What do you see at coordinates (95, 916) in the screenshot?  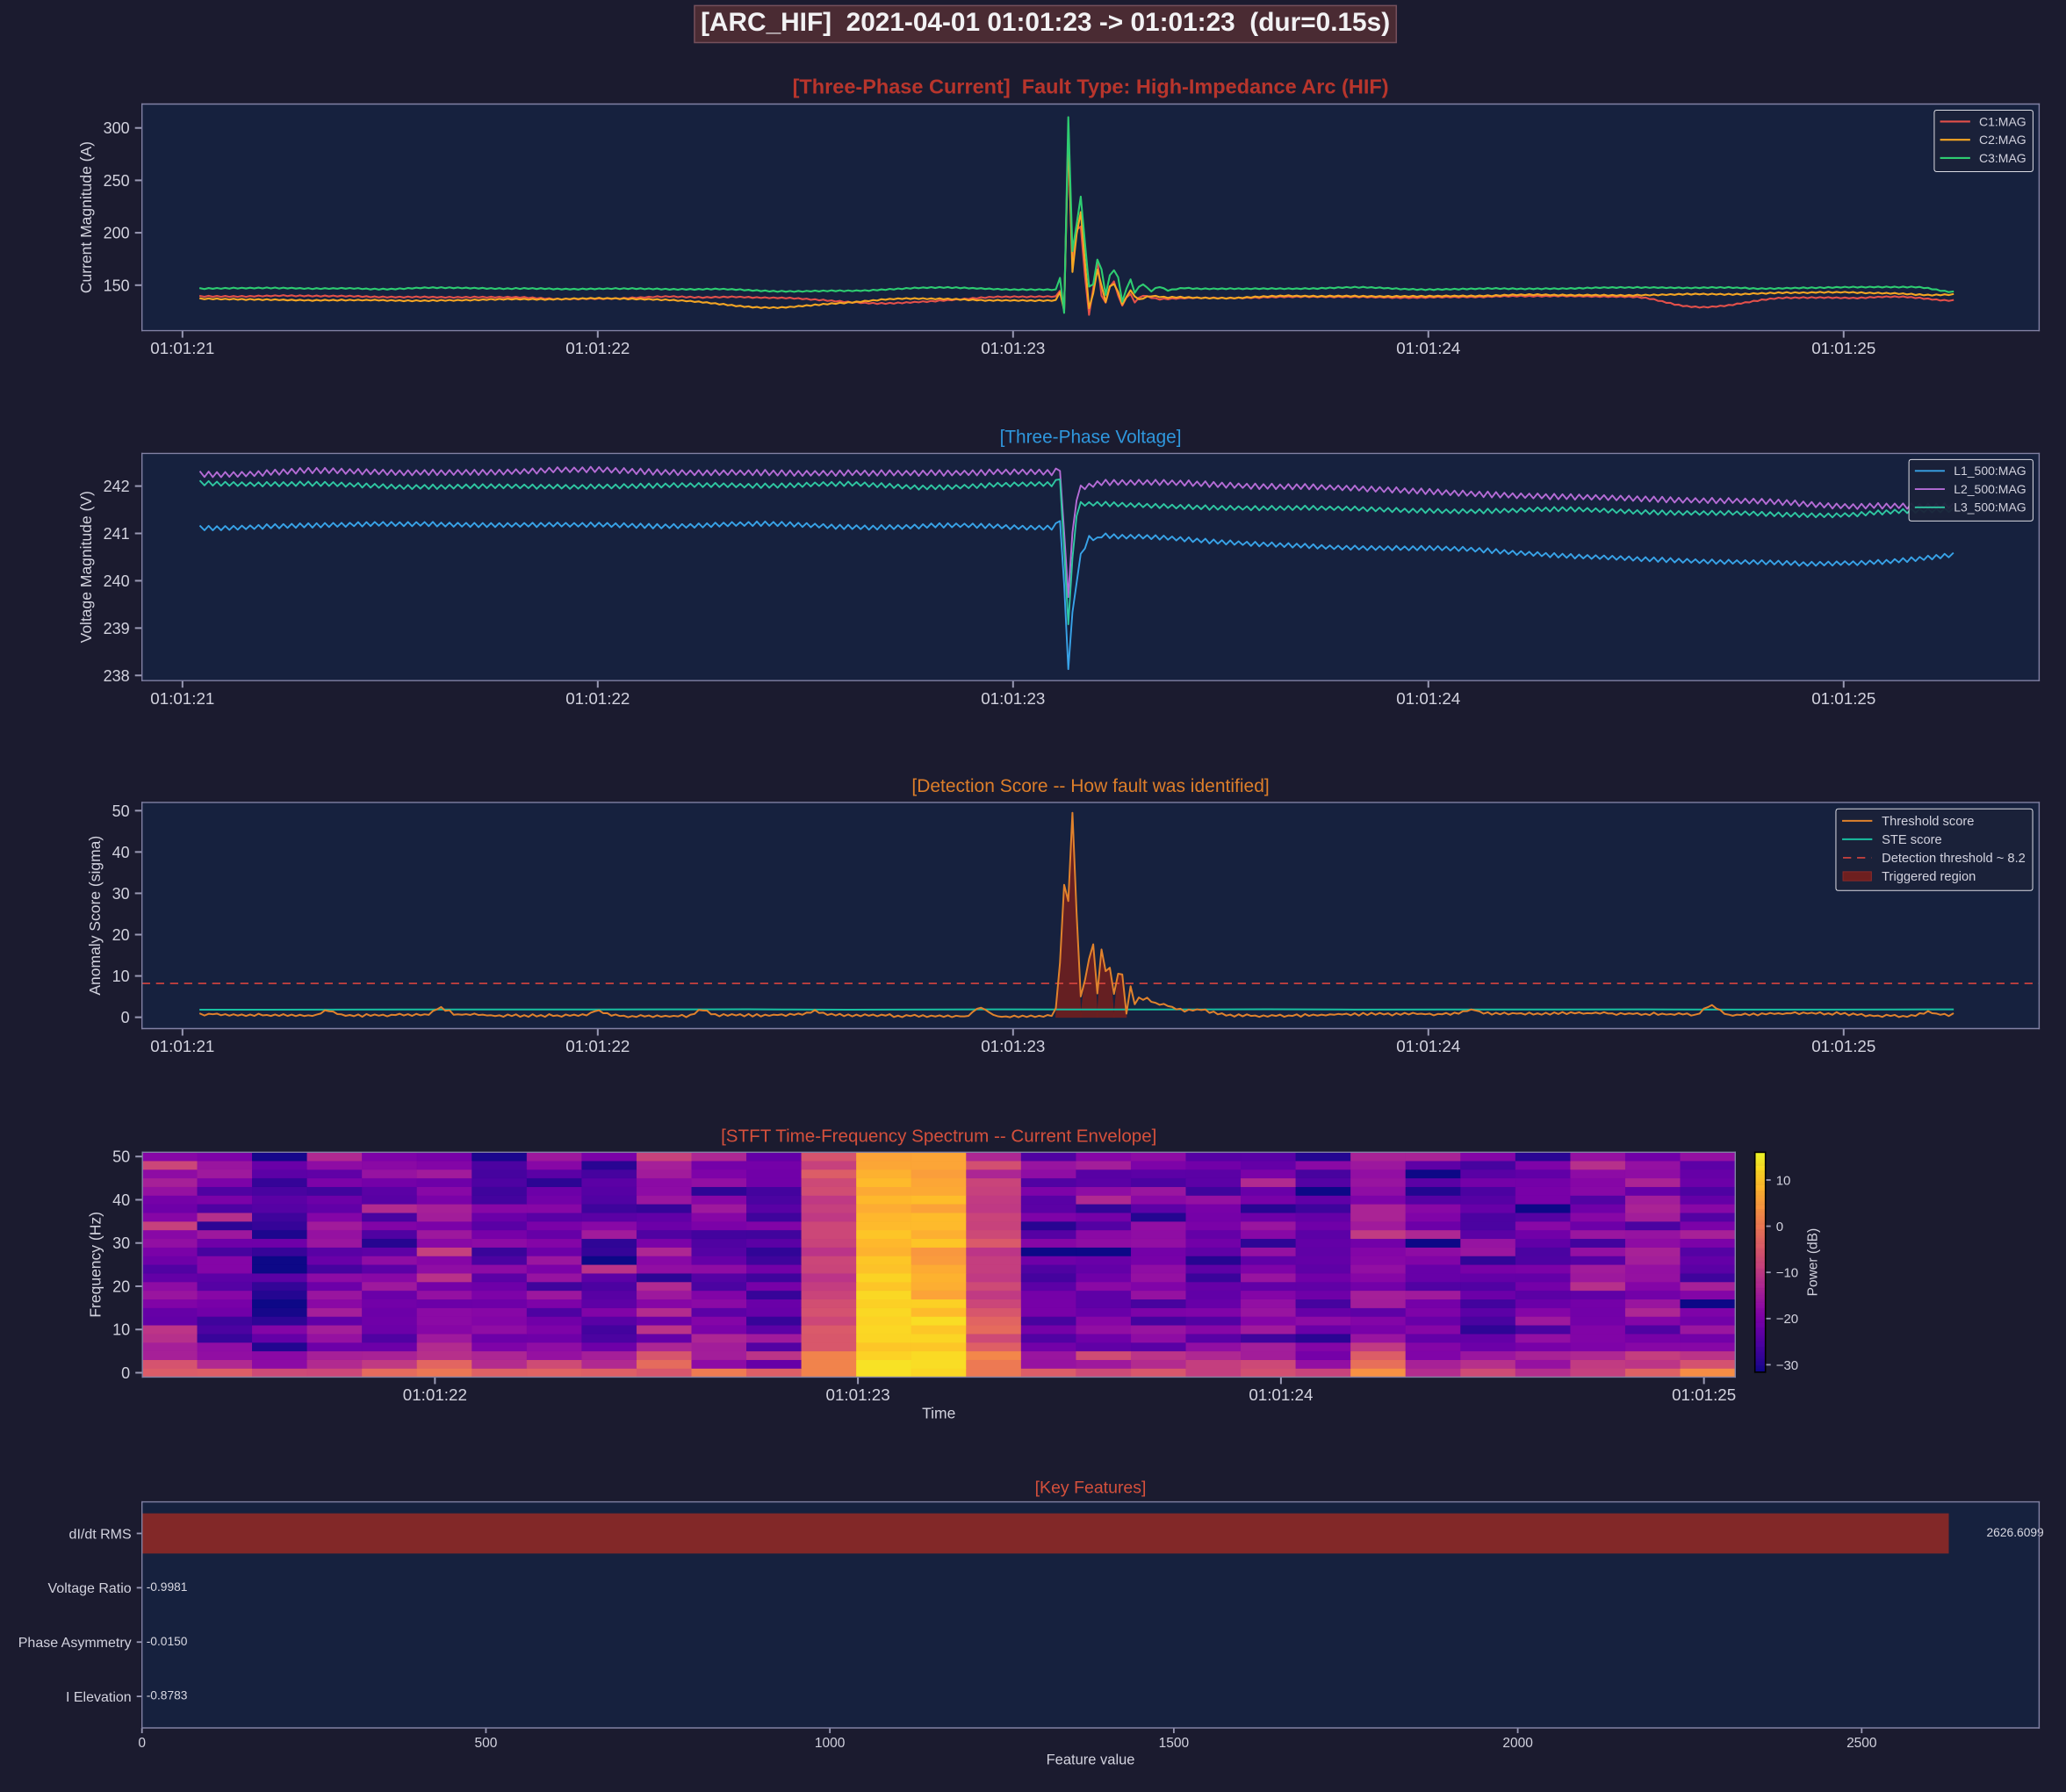 I see `svg-text: Anomaly Score (sigma)` at bounding box center [95, 916].